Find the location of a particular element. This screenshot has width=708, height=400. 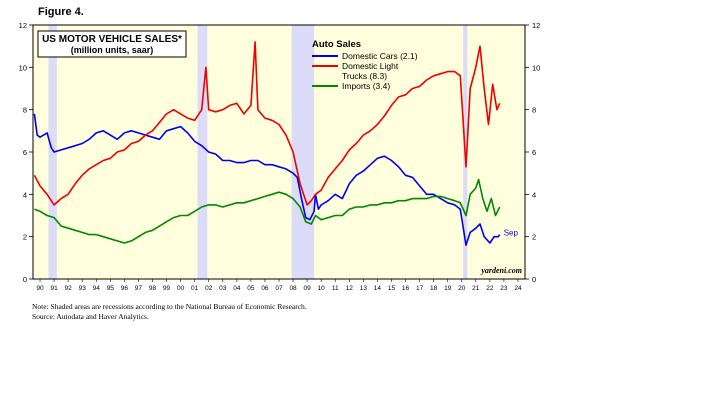

x-tick-label-12: 12 is located at coordinates (350, 288).